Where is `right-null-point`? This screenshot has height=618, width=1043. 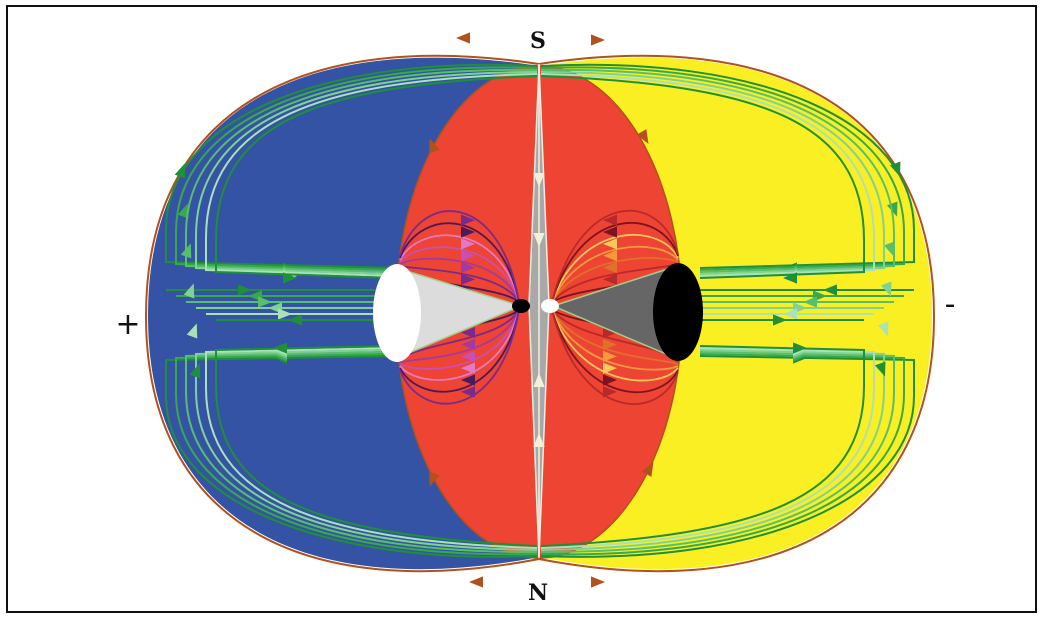 right-null-point is located at coordinates (550, 306).